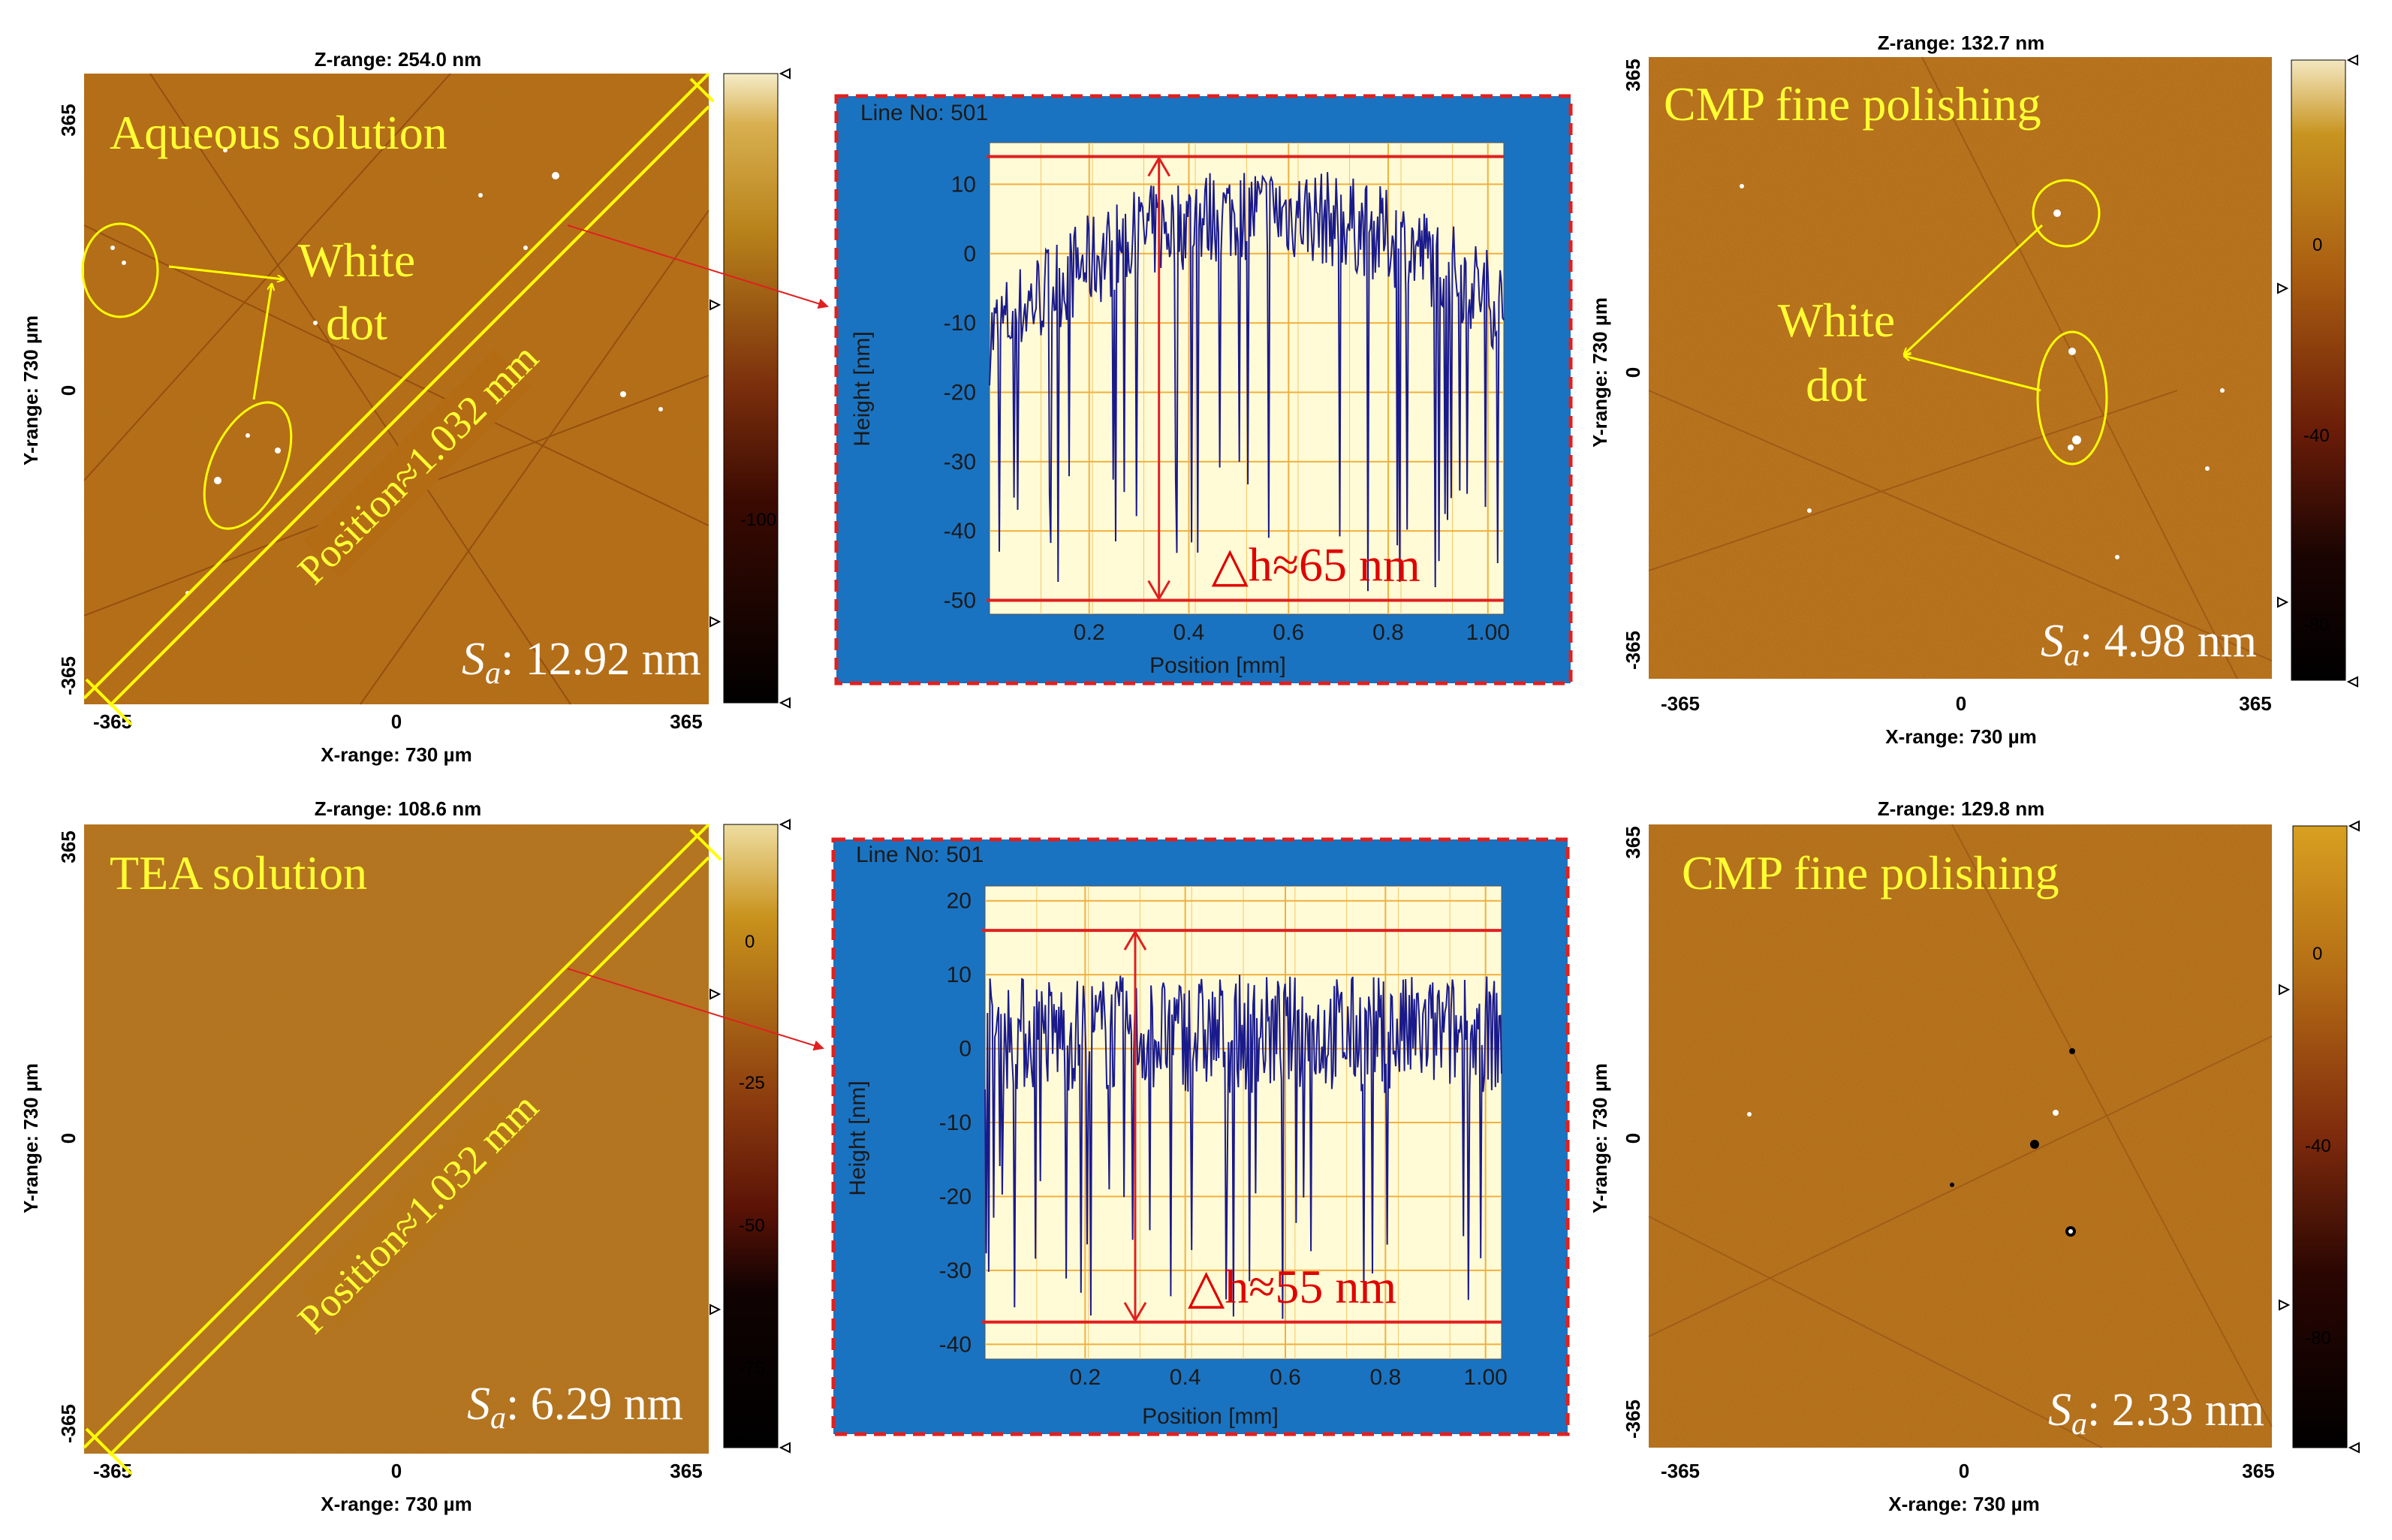  Describe the element at coordinates (1135, 1312) in the screenshot. I see `arrow-head-down` at that location.